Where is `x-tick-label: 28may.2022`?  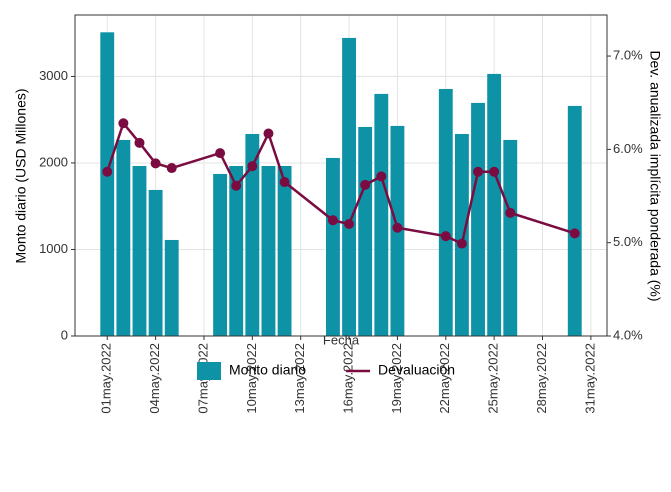
x-tick-label: 28may.2022 is located at coordinates (541, 378).